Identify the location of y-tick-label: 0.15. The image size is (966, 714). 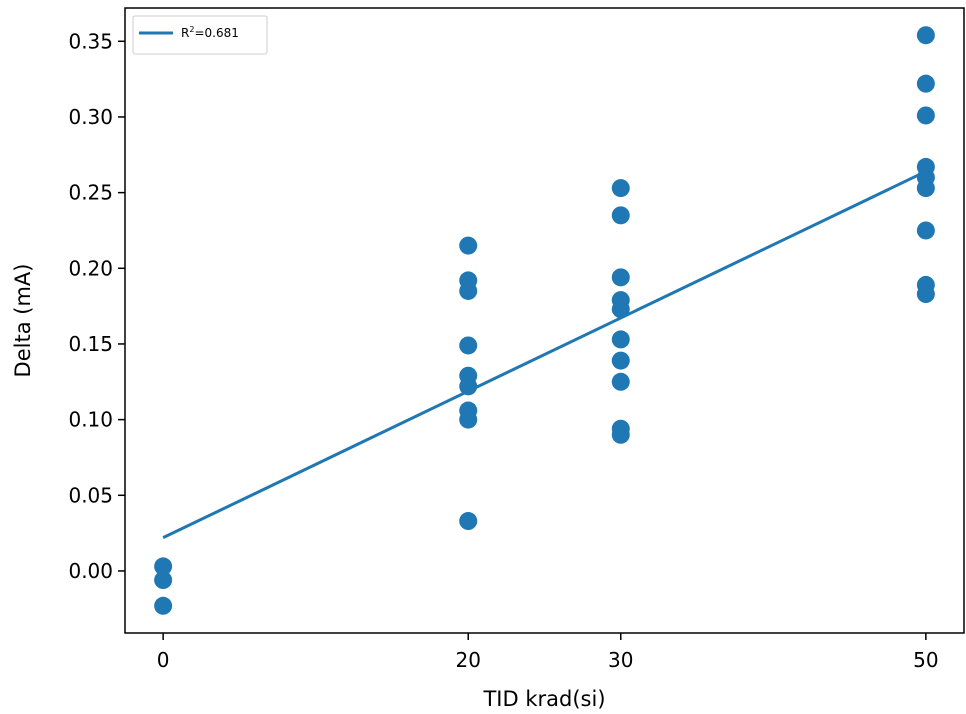
(90, 344).